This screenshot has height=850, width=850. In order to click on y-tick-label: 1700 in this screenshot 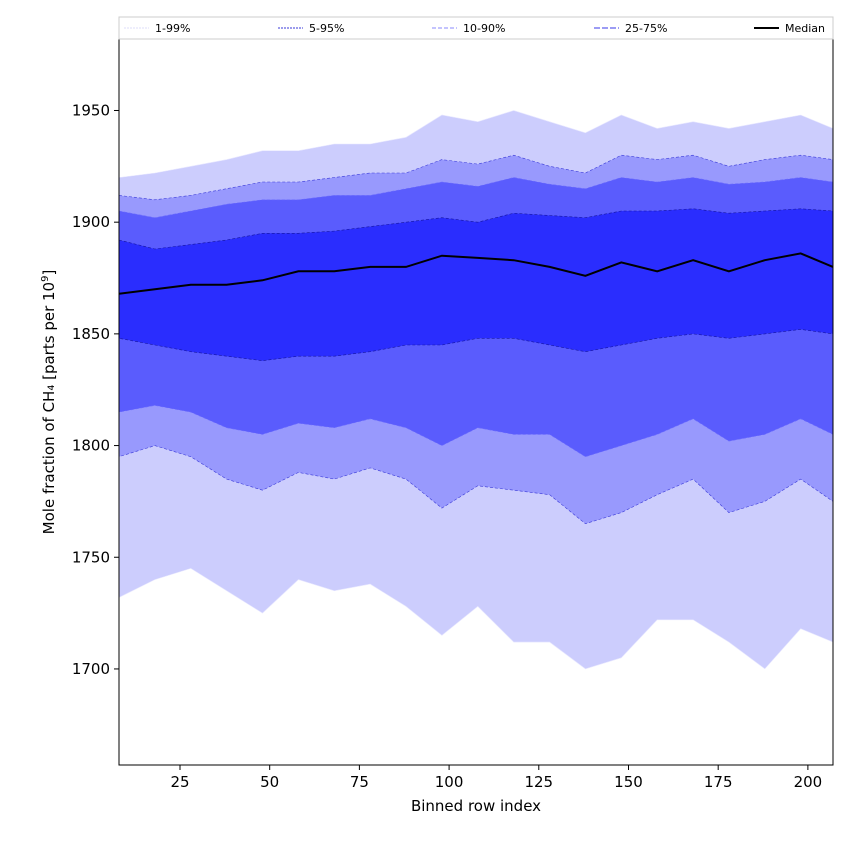, I will do `click(91, 669)`.